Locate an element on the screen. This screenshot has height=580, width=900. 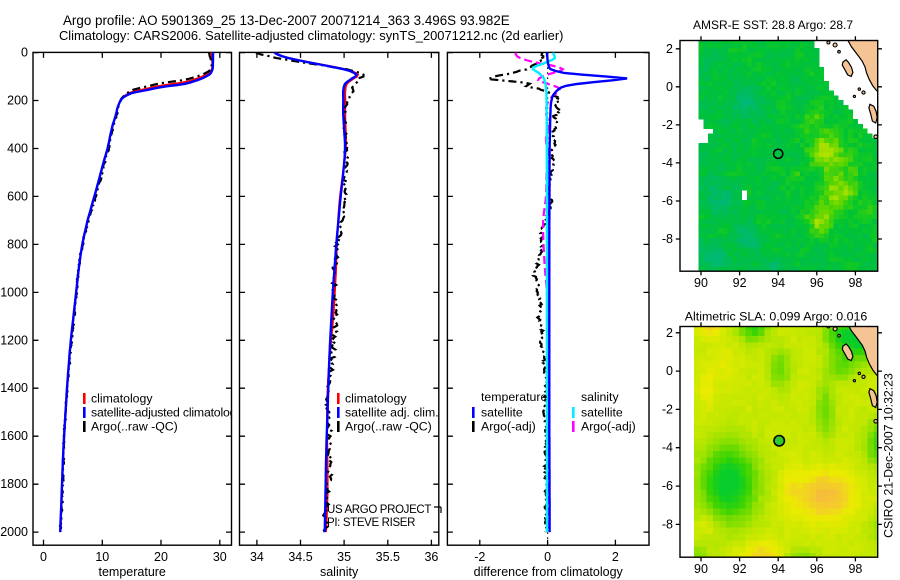
svg-text: satellite-adjusted climatolog is located at coordinates (164, 413).